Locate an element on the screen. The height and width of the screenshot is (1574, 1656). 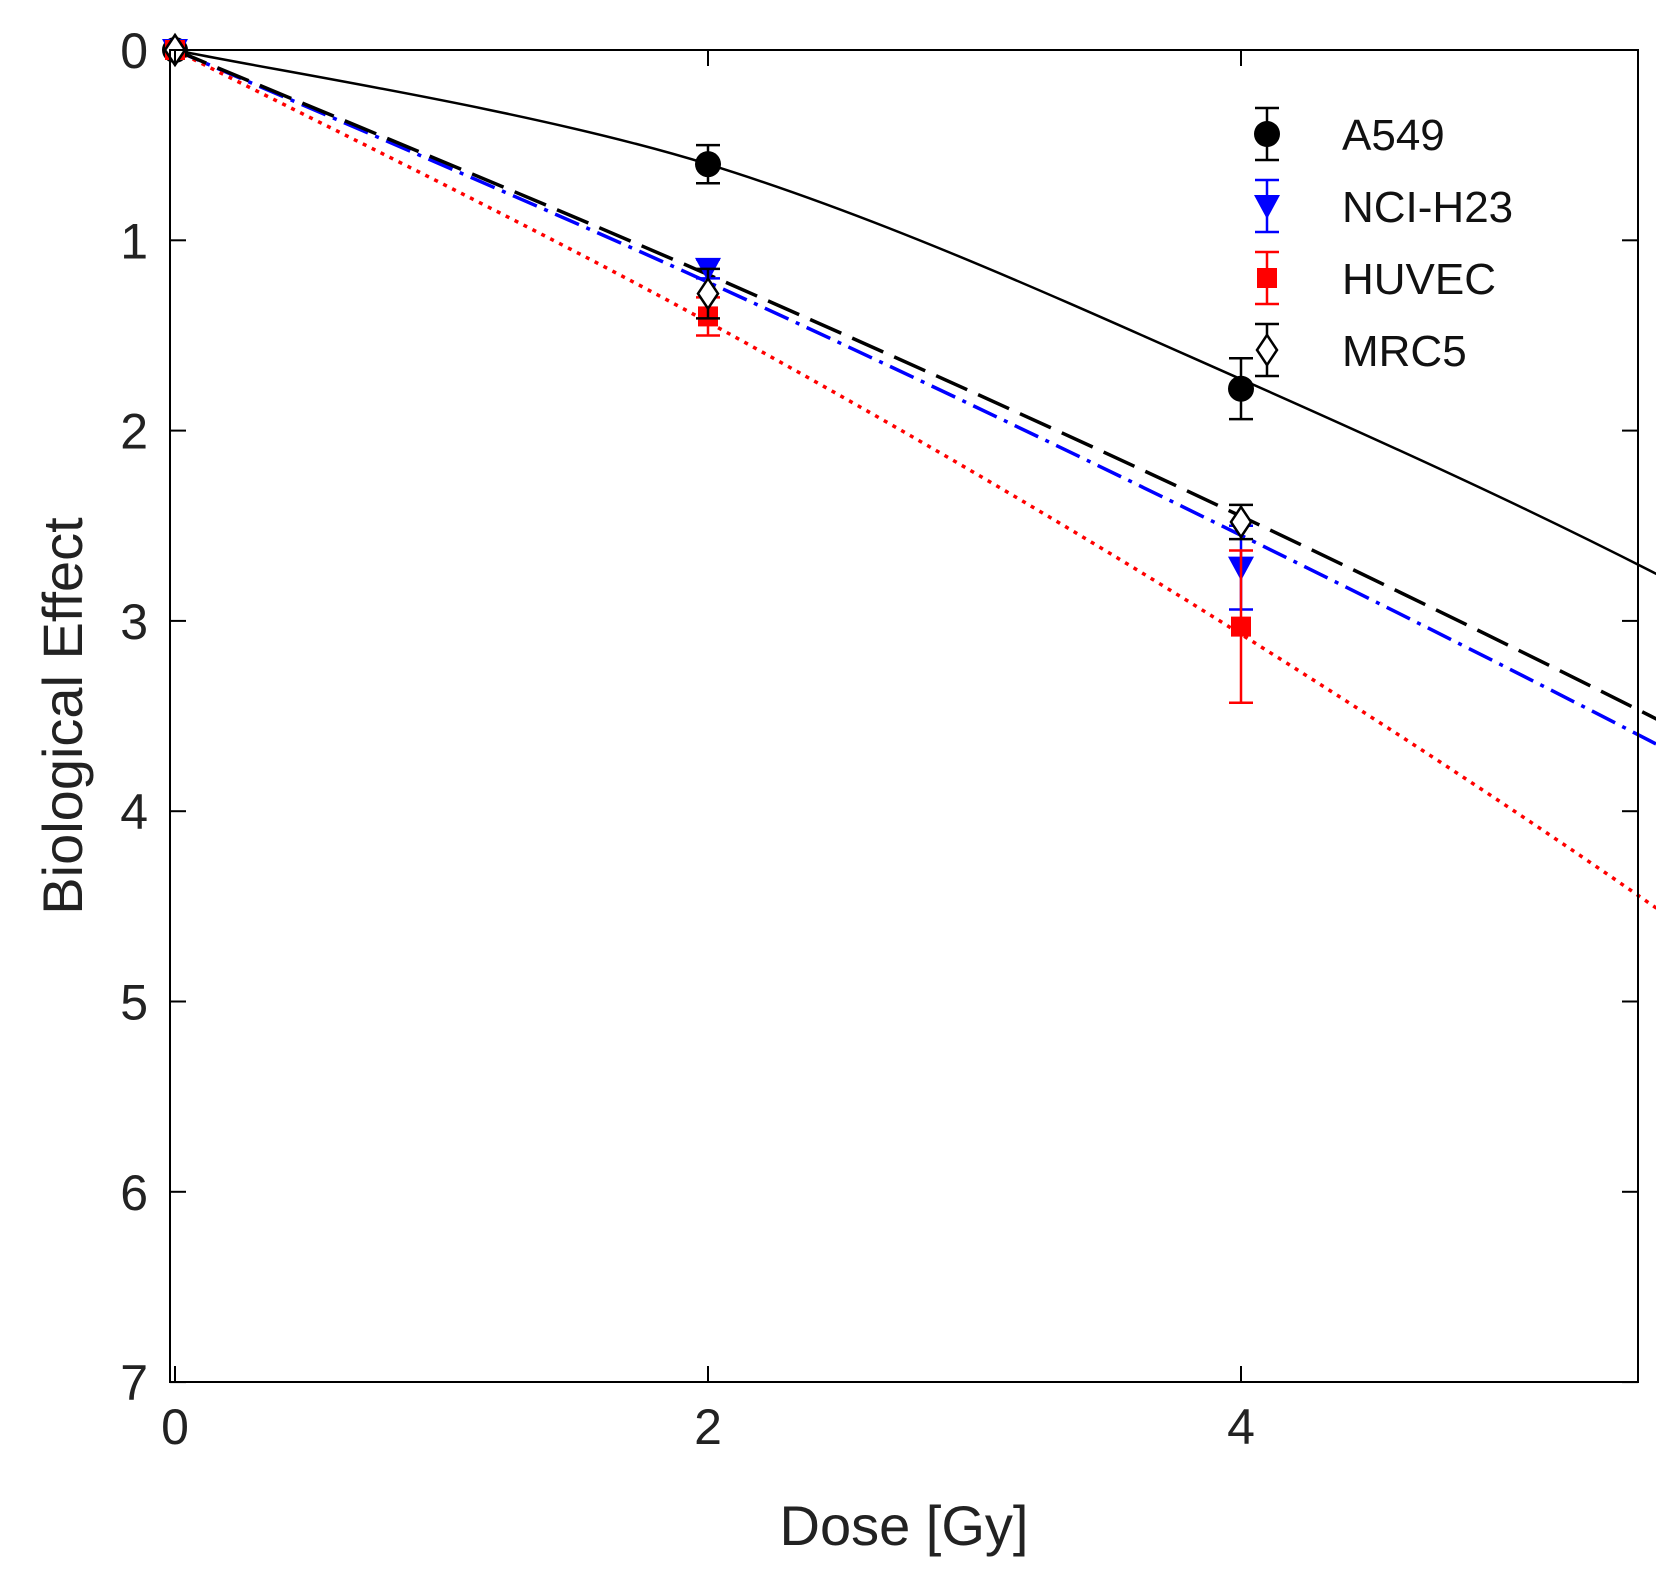
legend-item-nci-h23: NCI-H23 is located at coordinates (1383, 206).